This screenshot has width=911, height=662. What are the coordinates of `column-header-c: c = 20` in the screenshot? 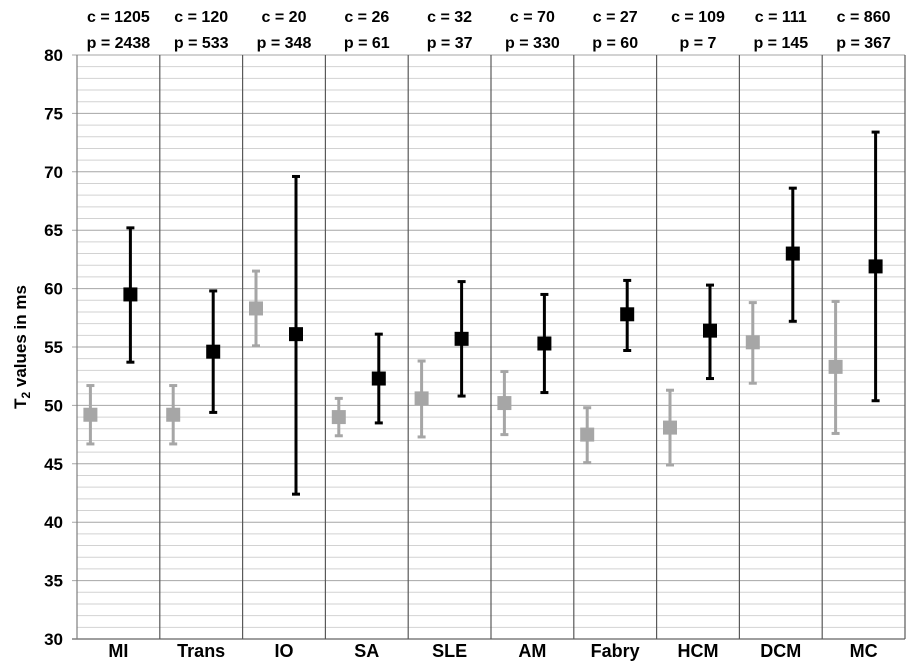 It's located at (284, 17).